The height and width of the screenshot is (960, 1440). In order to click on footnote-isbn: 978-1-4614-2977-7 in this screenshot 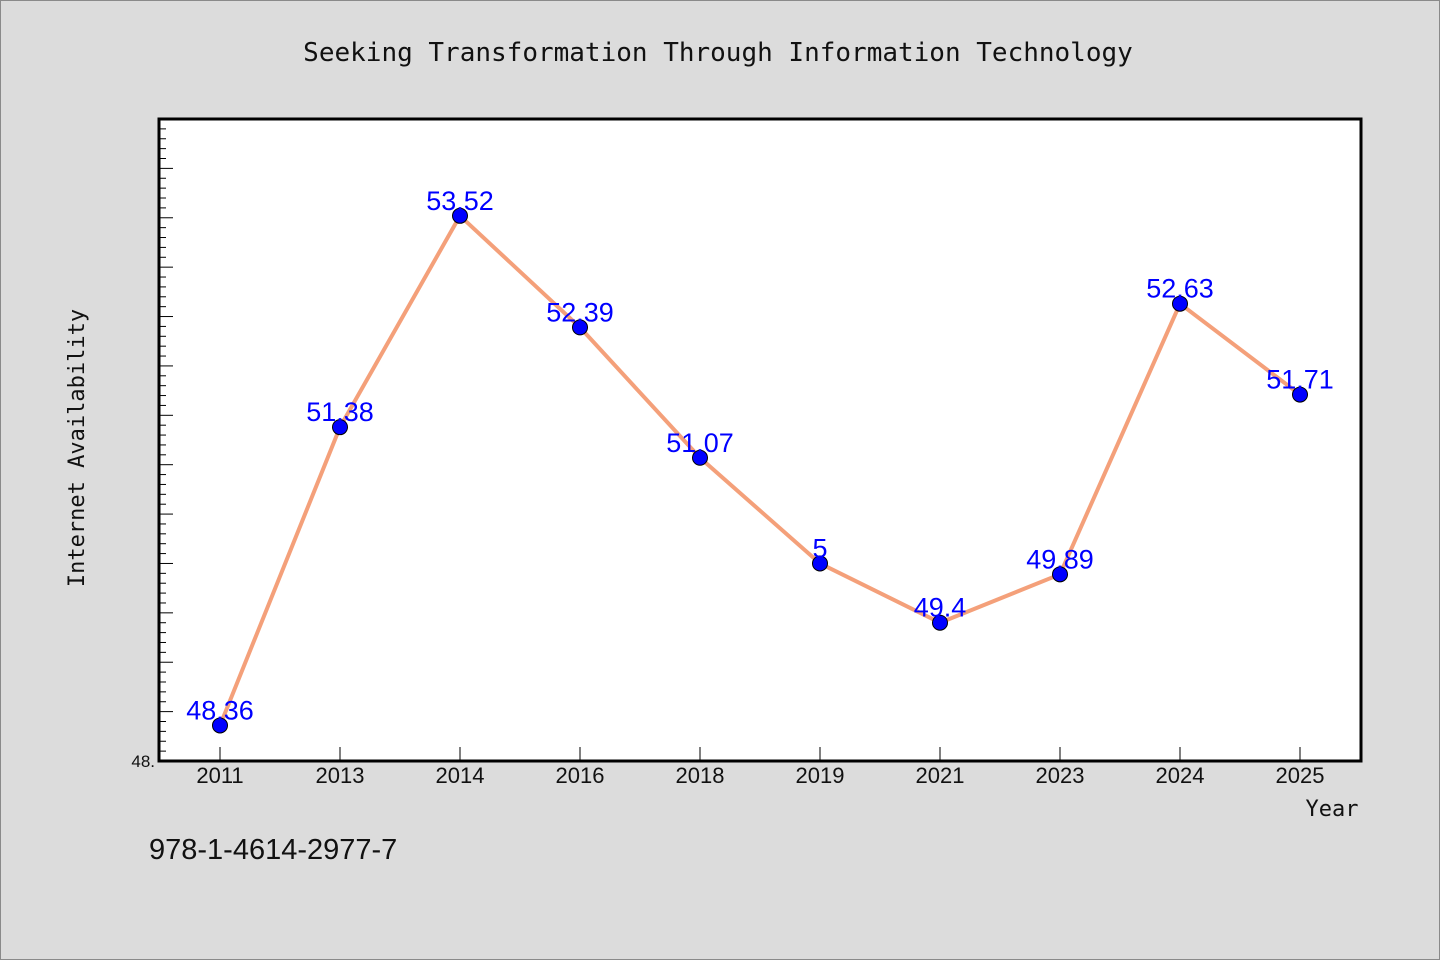, I will do `click(273, 850)`.